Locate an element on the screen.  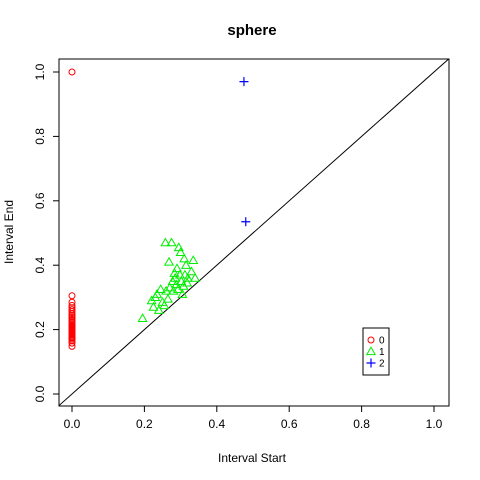
legend-box is located at coordinates (376, 351).